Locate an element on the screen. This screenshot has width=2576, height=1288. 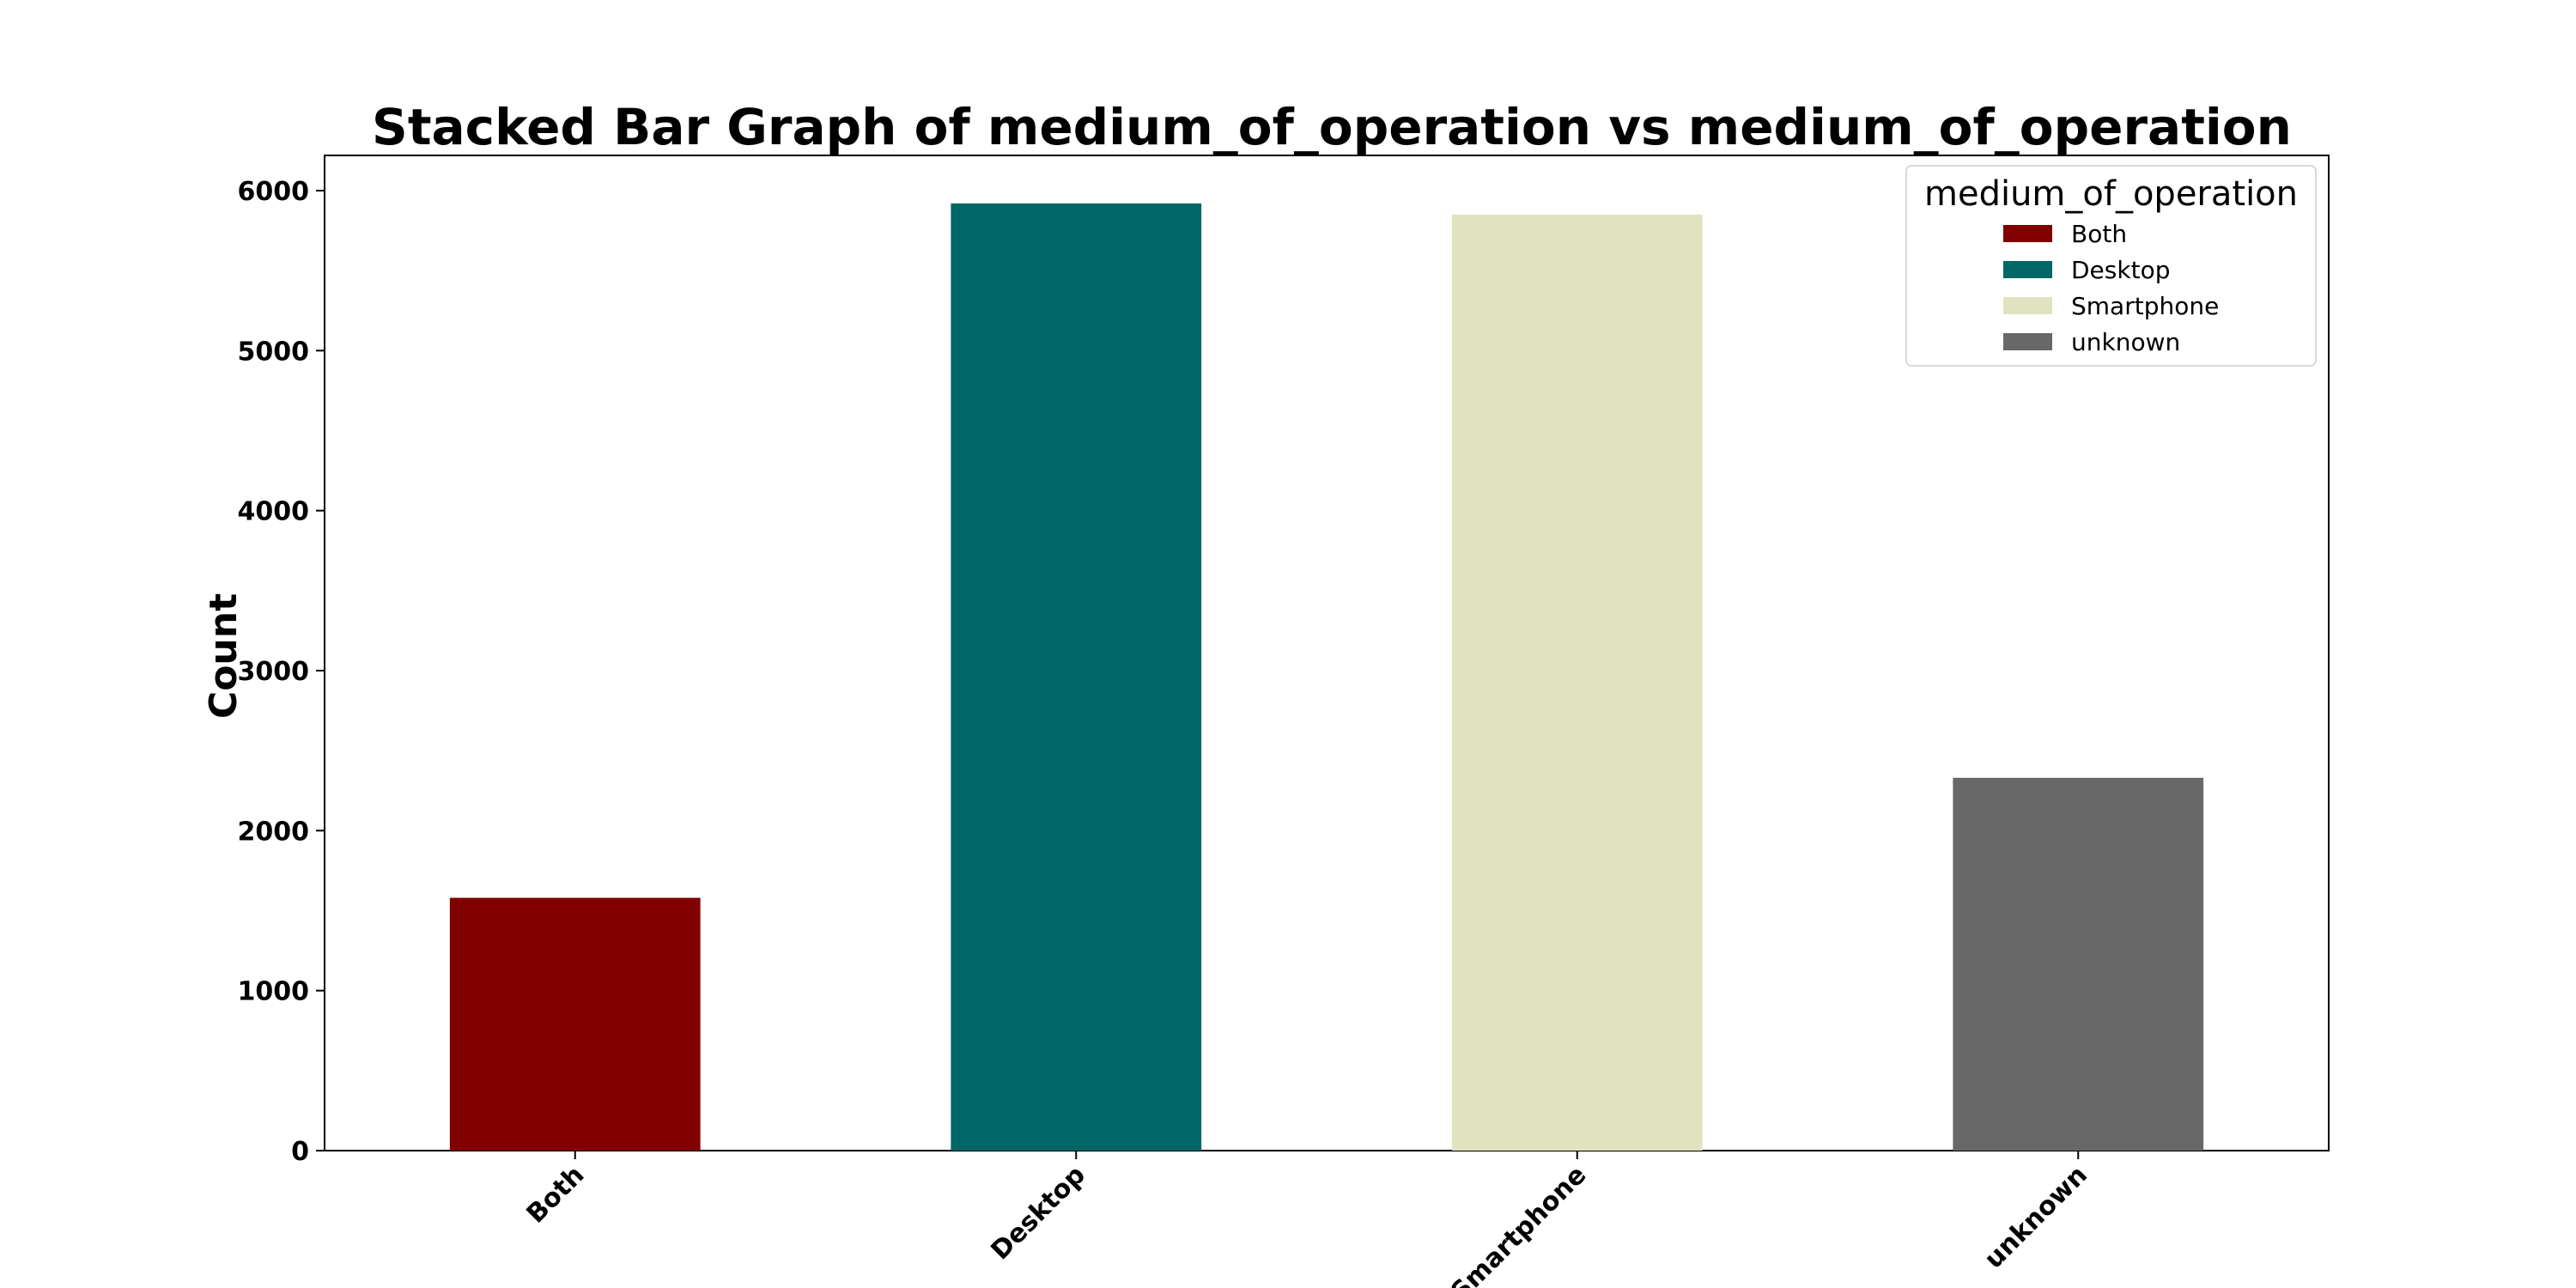
legend-swatch-unknown is located at coordinates (2027, 342).